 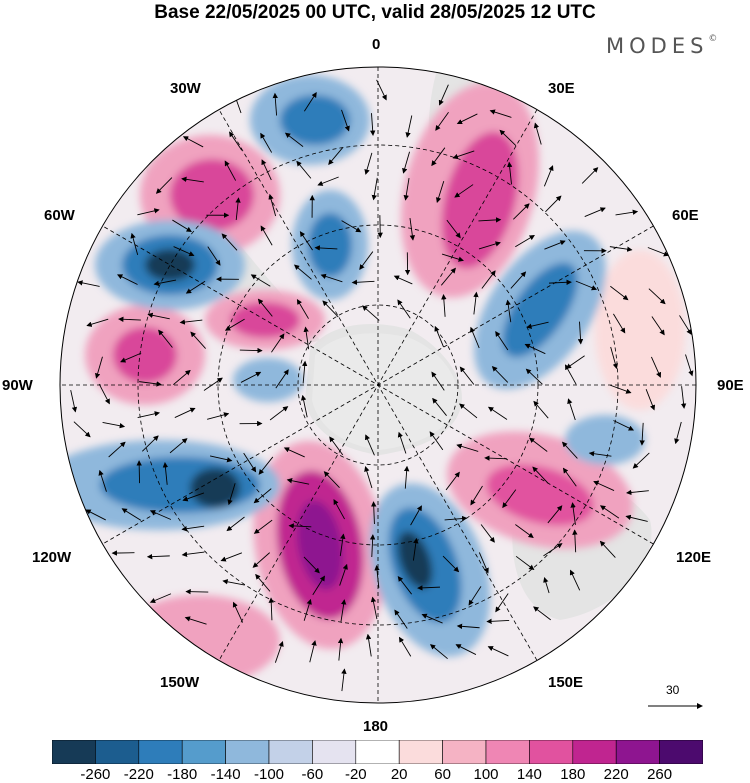 What do you see at coordinates (573, 774) in the screenshot?
I see `colorbar-tick-label: 180` at bounding box center [573, 774].